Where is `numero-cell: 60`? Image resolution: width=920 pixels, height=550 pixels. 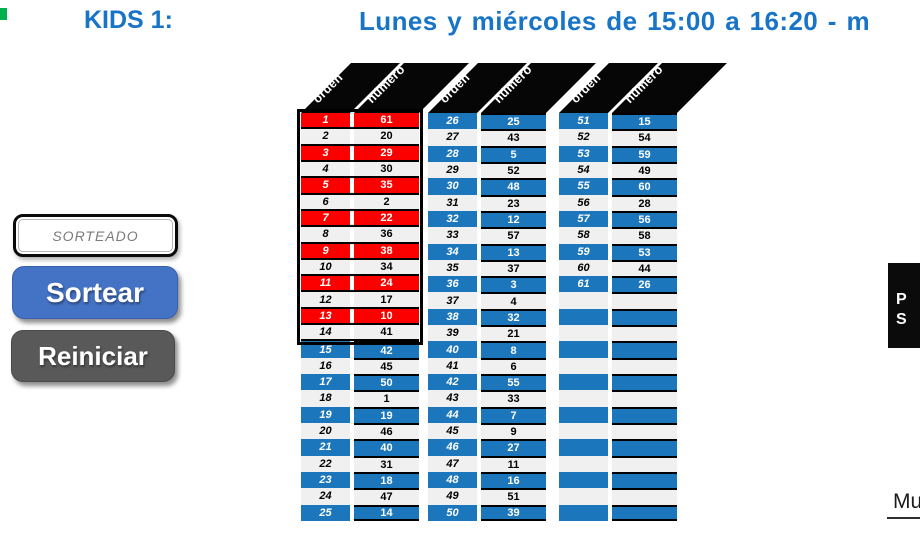 numero-cell: 60 is located at coordinates (644, 186).